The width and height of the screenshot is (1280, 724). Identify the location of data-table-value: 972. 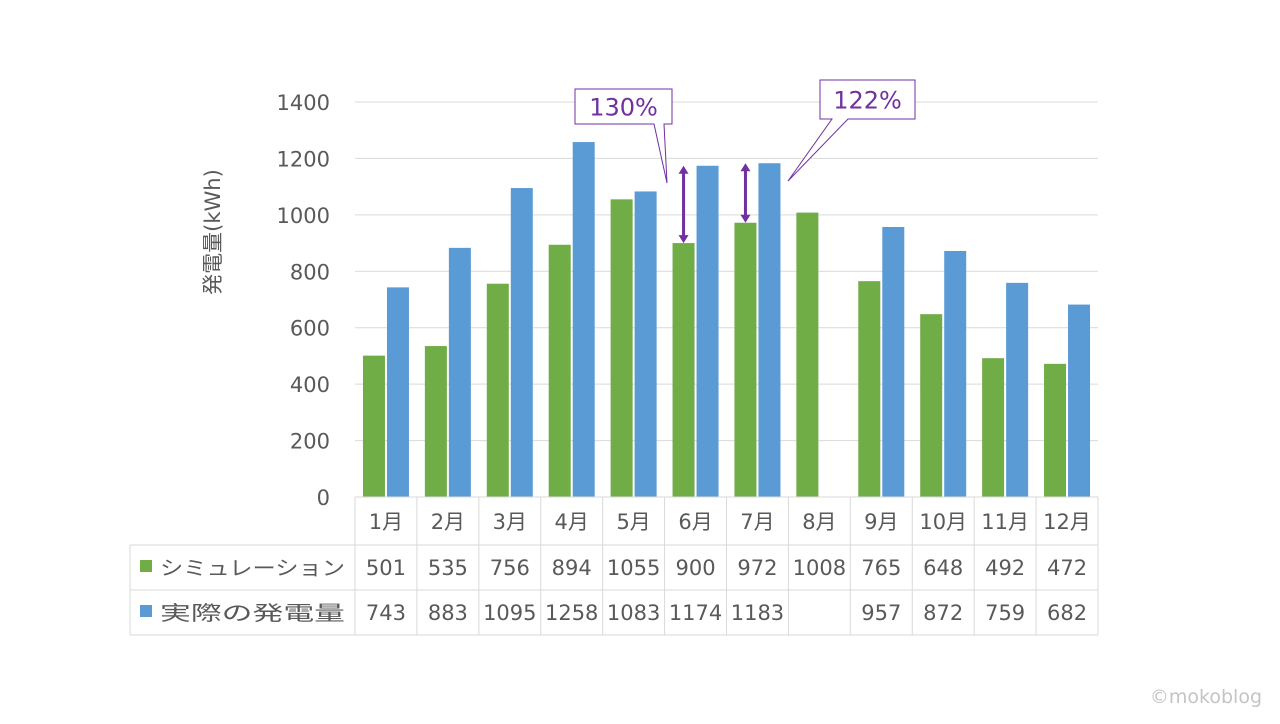
(757, 568).